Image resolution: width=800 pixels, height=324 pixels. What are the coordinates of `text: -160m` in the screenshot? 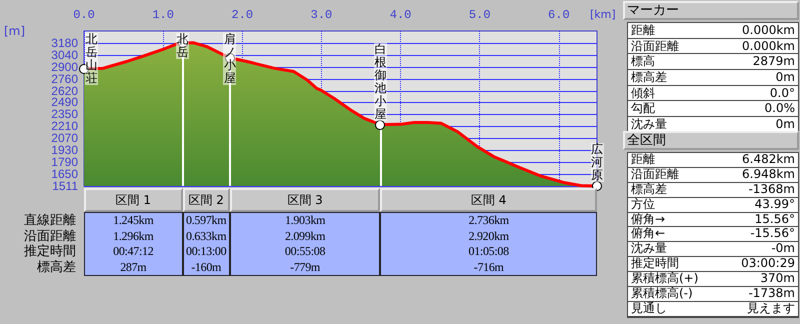 It's located at (206, 267).